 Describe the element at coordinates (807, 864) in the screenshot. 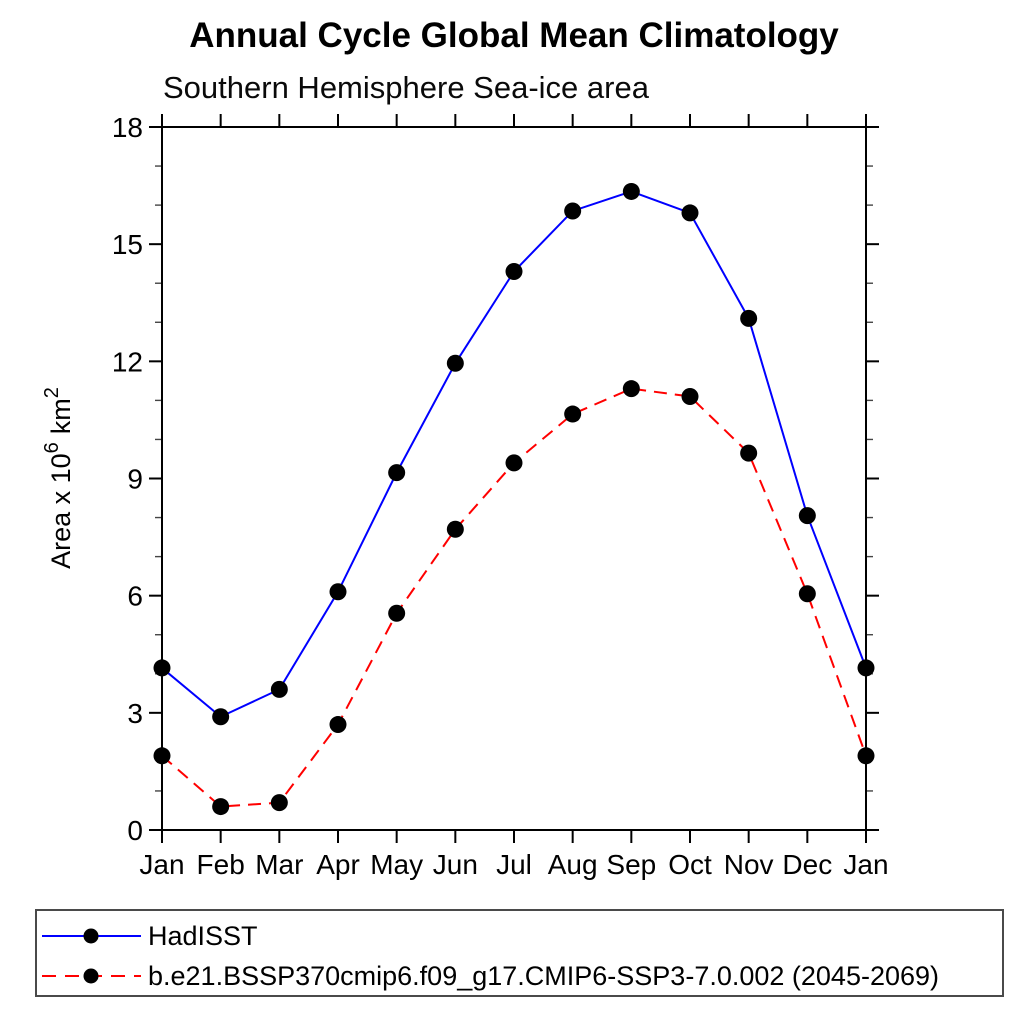

I see `x-tick-label: Dec` at that location.